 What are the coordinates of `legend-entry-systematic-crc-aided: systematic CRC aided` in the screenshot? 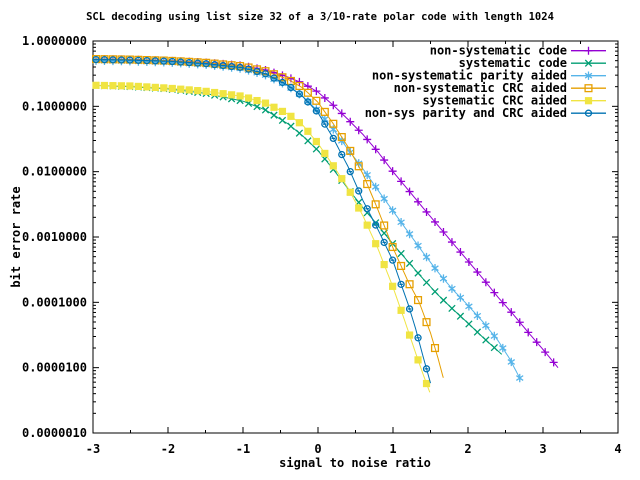 It's located at (514, 101).